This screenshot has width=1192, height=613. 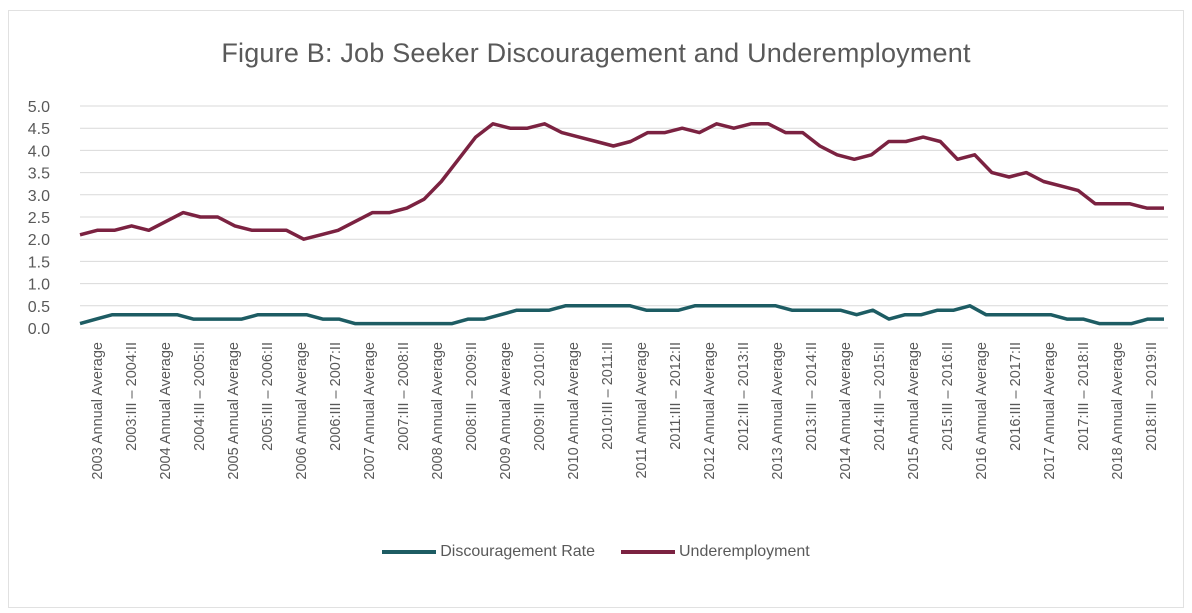 I want to click on y-tick-label: 3.0, so click(x=39, y=196).